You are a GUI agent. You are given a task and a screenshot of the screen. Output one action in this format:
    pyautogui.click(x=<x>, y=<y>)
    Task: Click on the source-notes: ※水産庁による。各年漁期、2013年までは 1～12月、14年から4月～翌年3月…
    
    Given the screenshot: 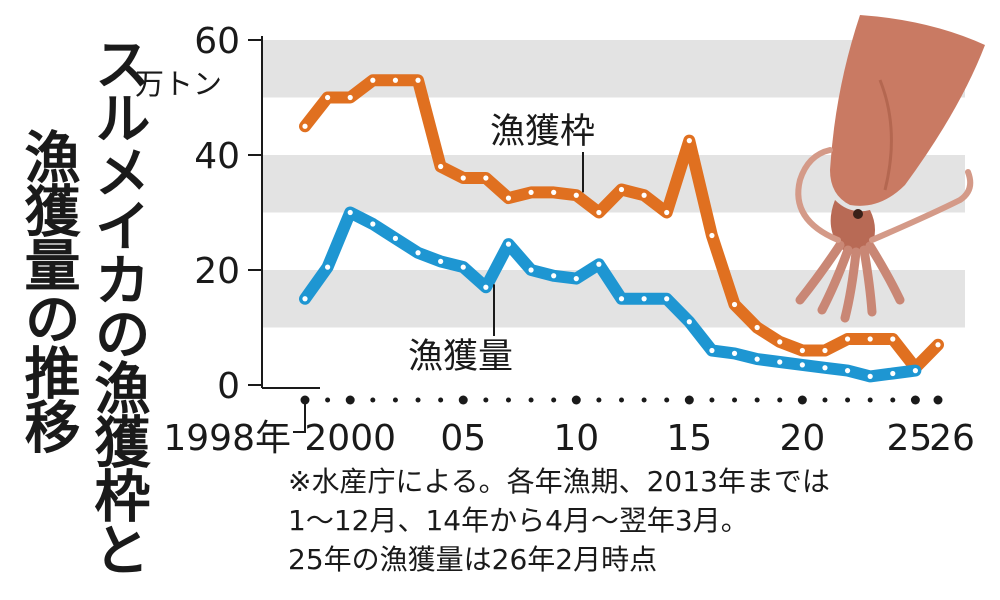 What is the action you would take?
    pyautogui.click(x=559, y=520)
    